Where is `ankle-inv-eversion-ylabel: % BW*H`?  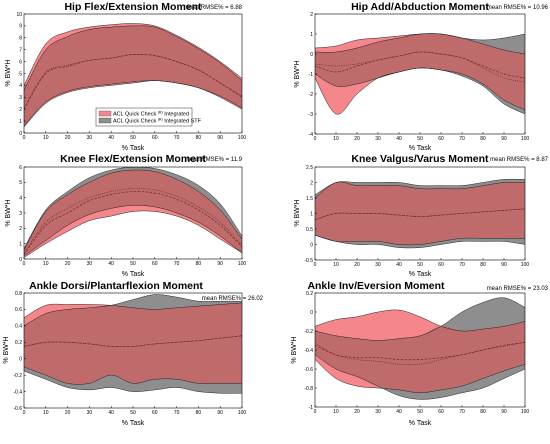
ankle-inv-eversion-ylabel: % BW*H is located at coordinates (294, 349).